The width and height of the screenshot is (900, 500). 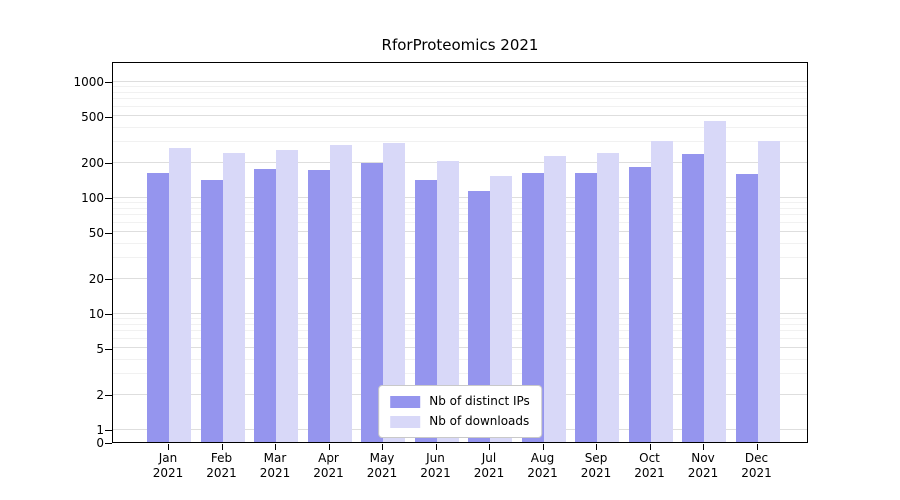 I want to click on bar-distinct-ips-jul, so click(x=479, y=316).